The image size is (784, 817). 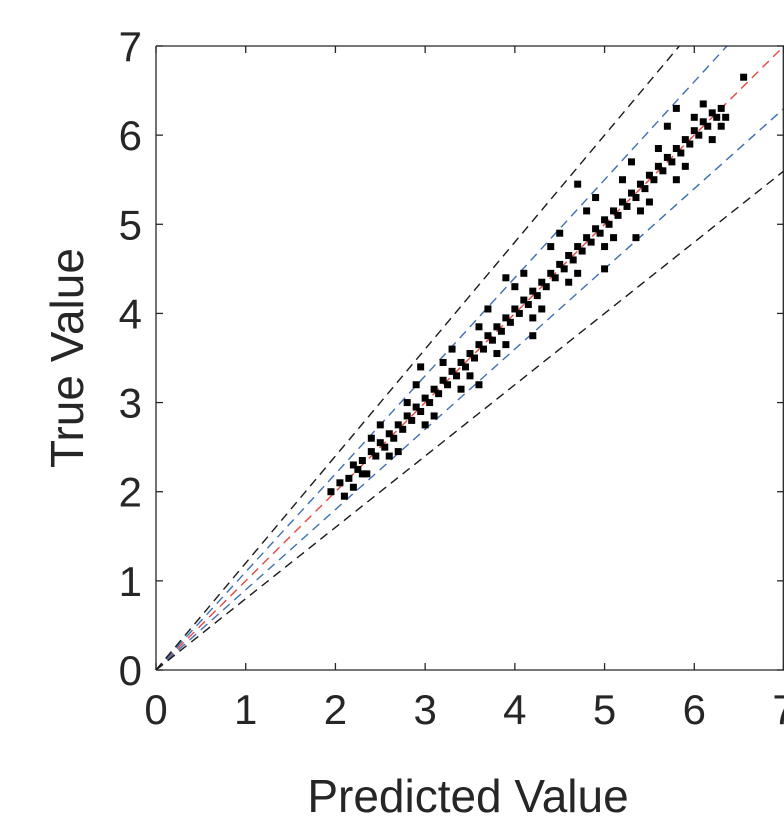 I want to click on x-tick-label: 0, so click(x=155, y=709).